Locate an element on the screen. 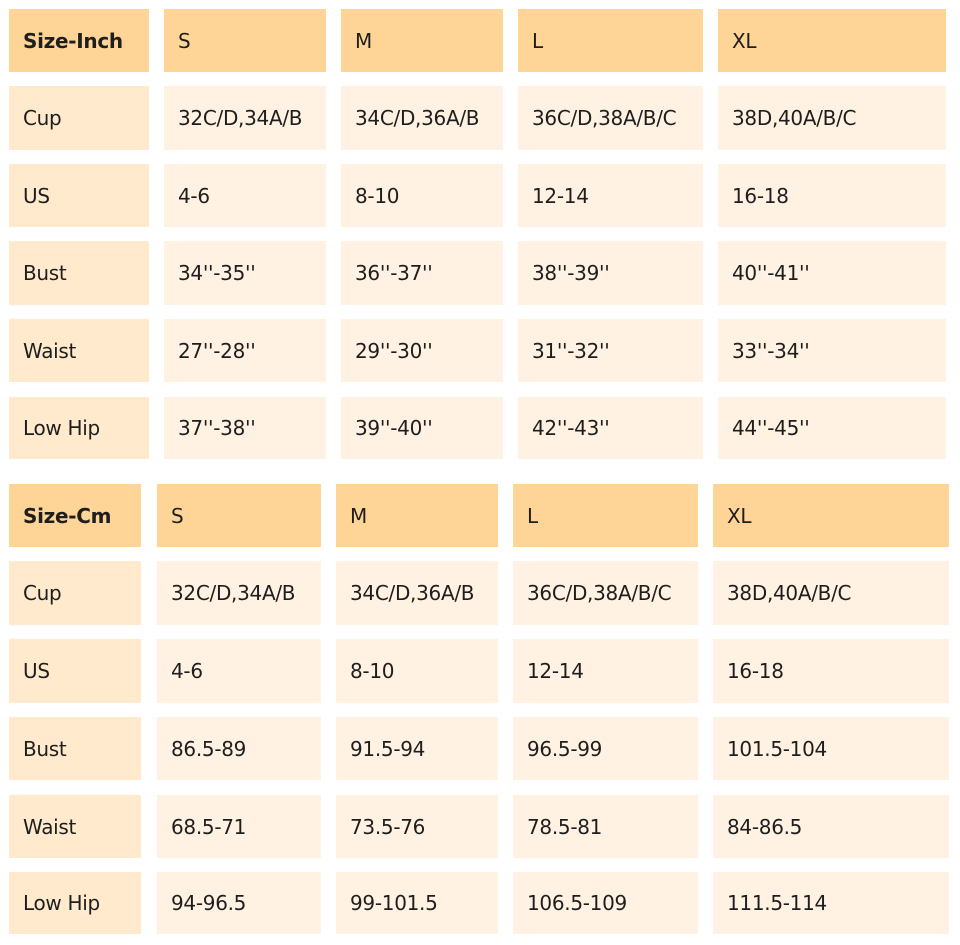  measurement-cell: 34''-35'' is located at coordinates (245, 273).